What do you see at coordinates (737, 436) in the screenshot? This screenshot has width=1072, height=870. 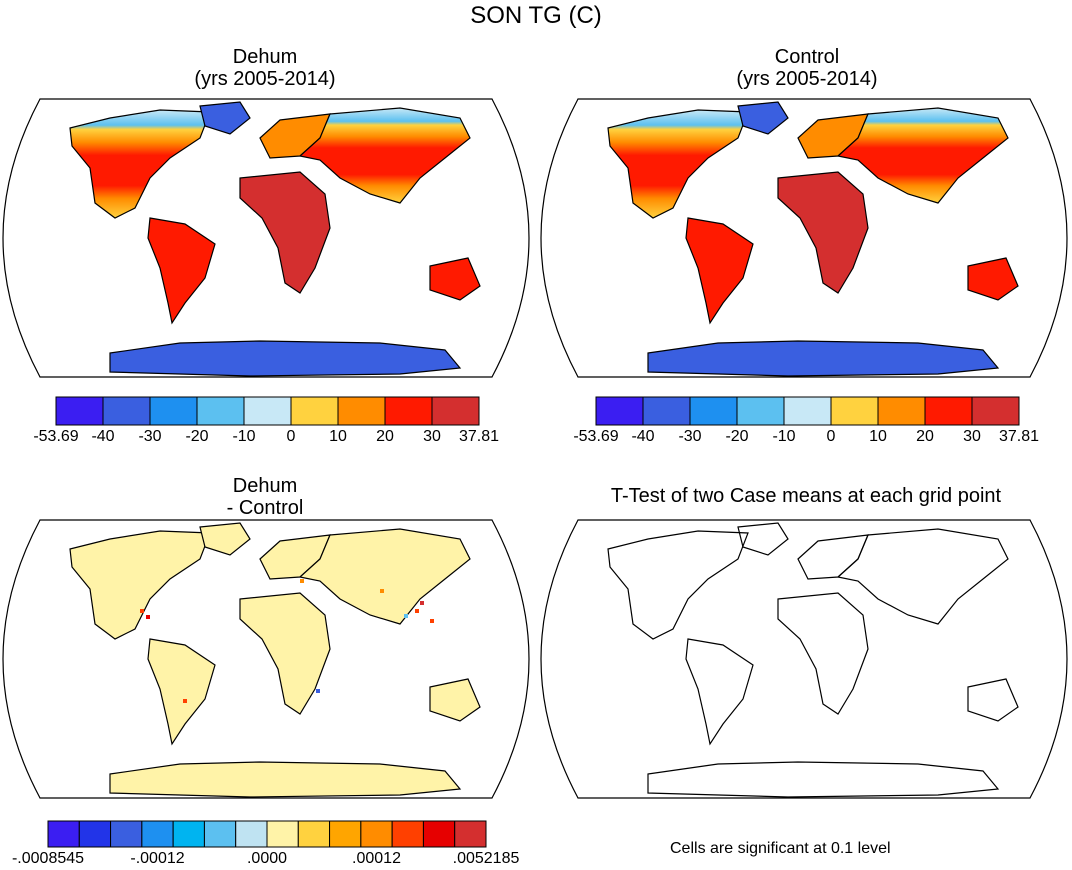 I see `colorbar-tick-label: -20` at bounding box center [737, 436].